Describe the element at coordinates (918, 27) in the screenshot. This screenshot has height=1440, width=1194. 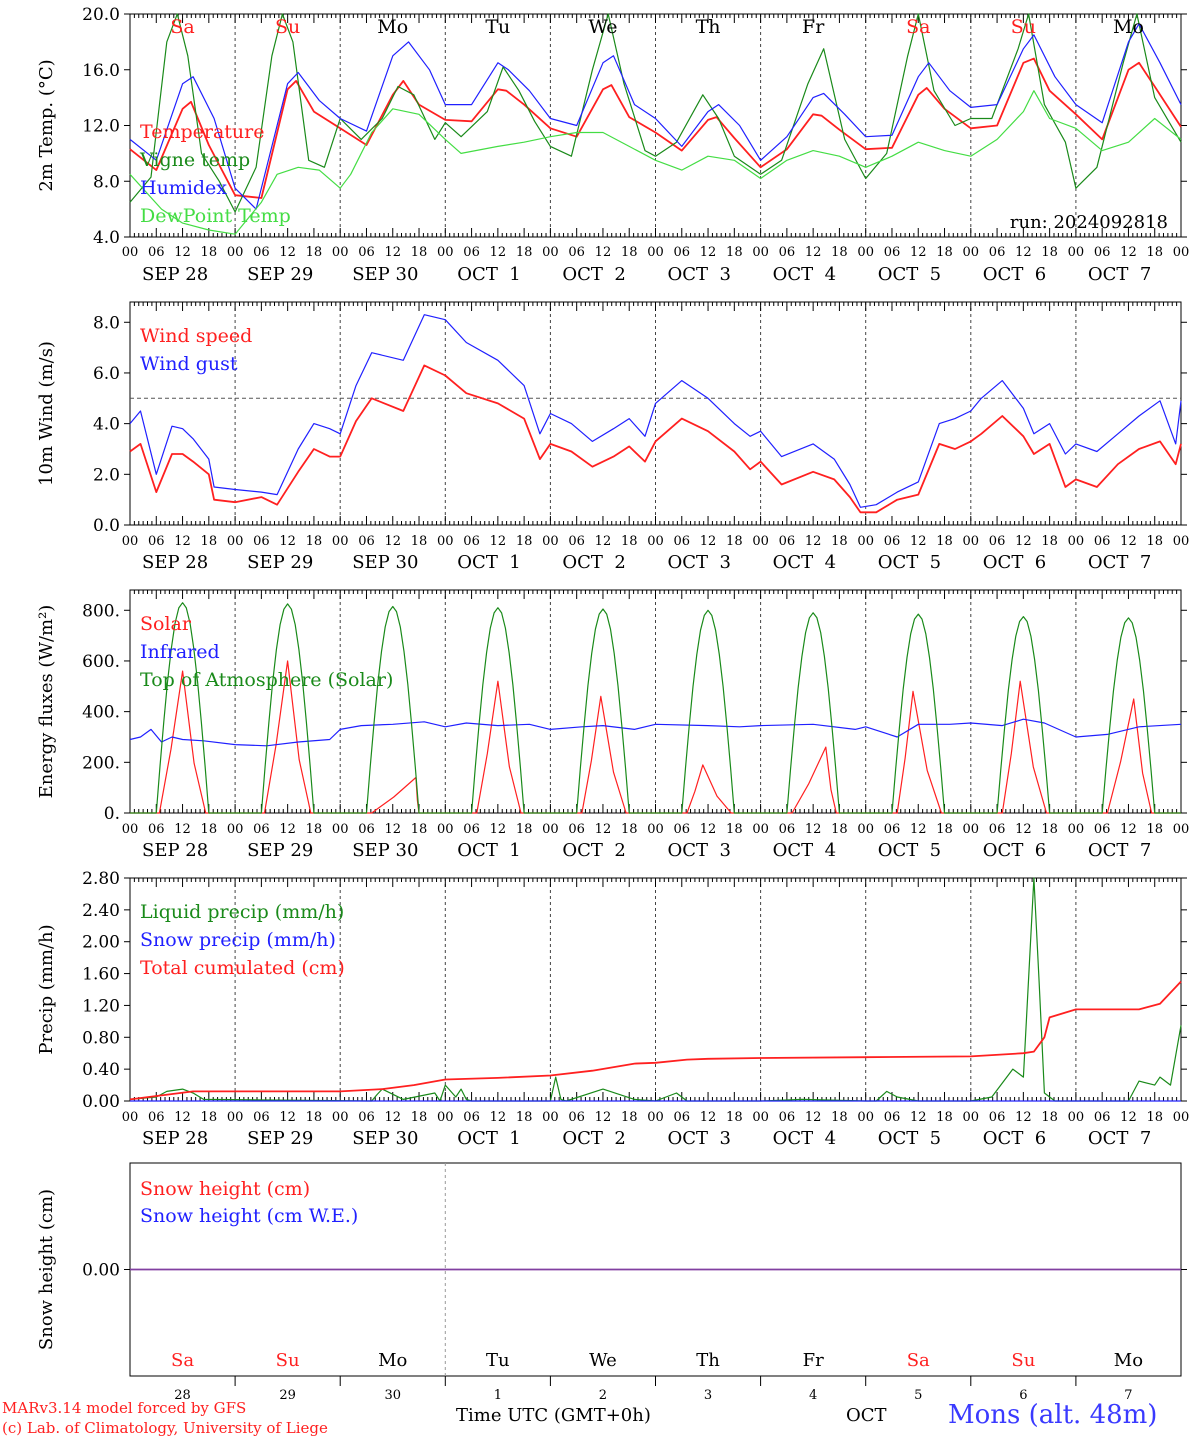
I see `weekday-label: Sa` at that location.